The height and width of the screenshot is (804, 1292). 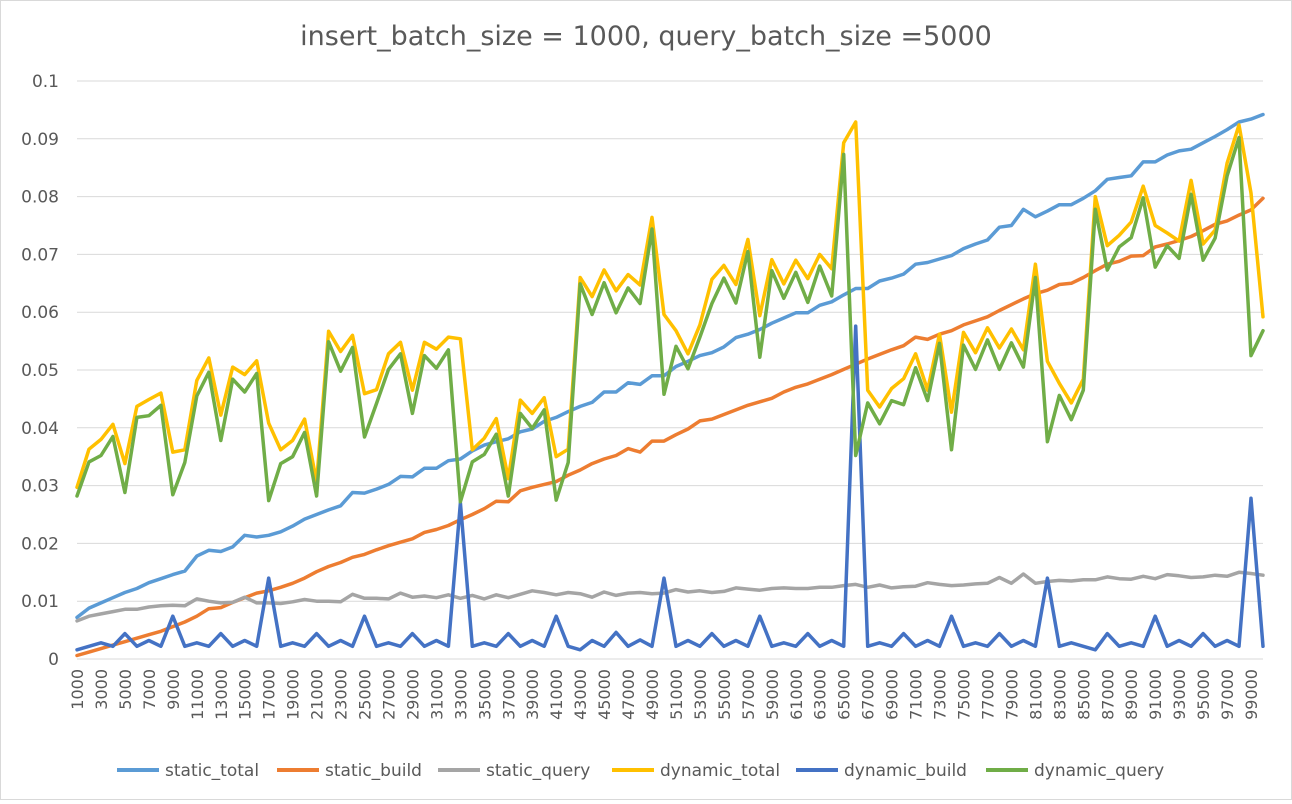 I want to click on x-tick-label: 65000, so click(x=844, y=694).